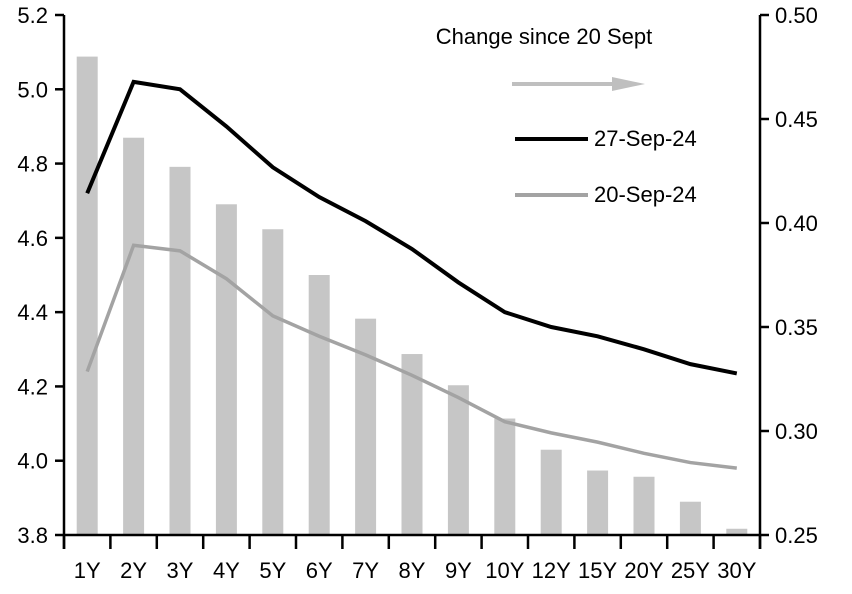  I want to click on left-tick-label: 3.8, so click(32, 535).